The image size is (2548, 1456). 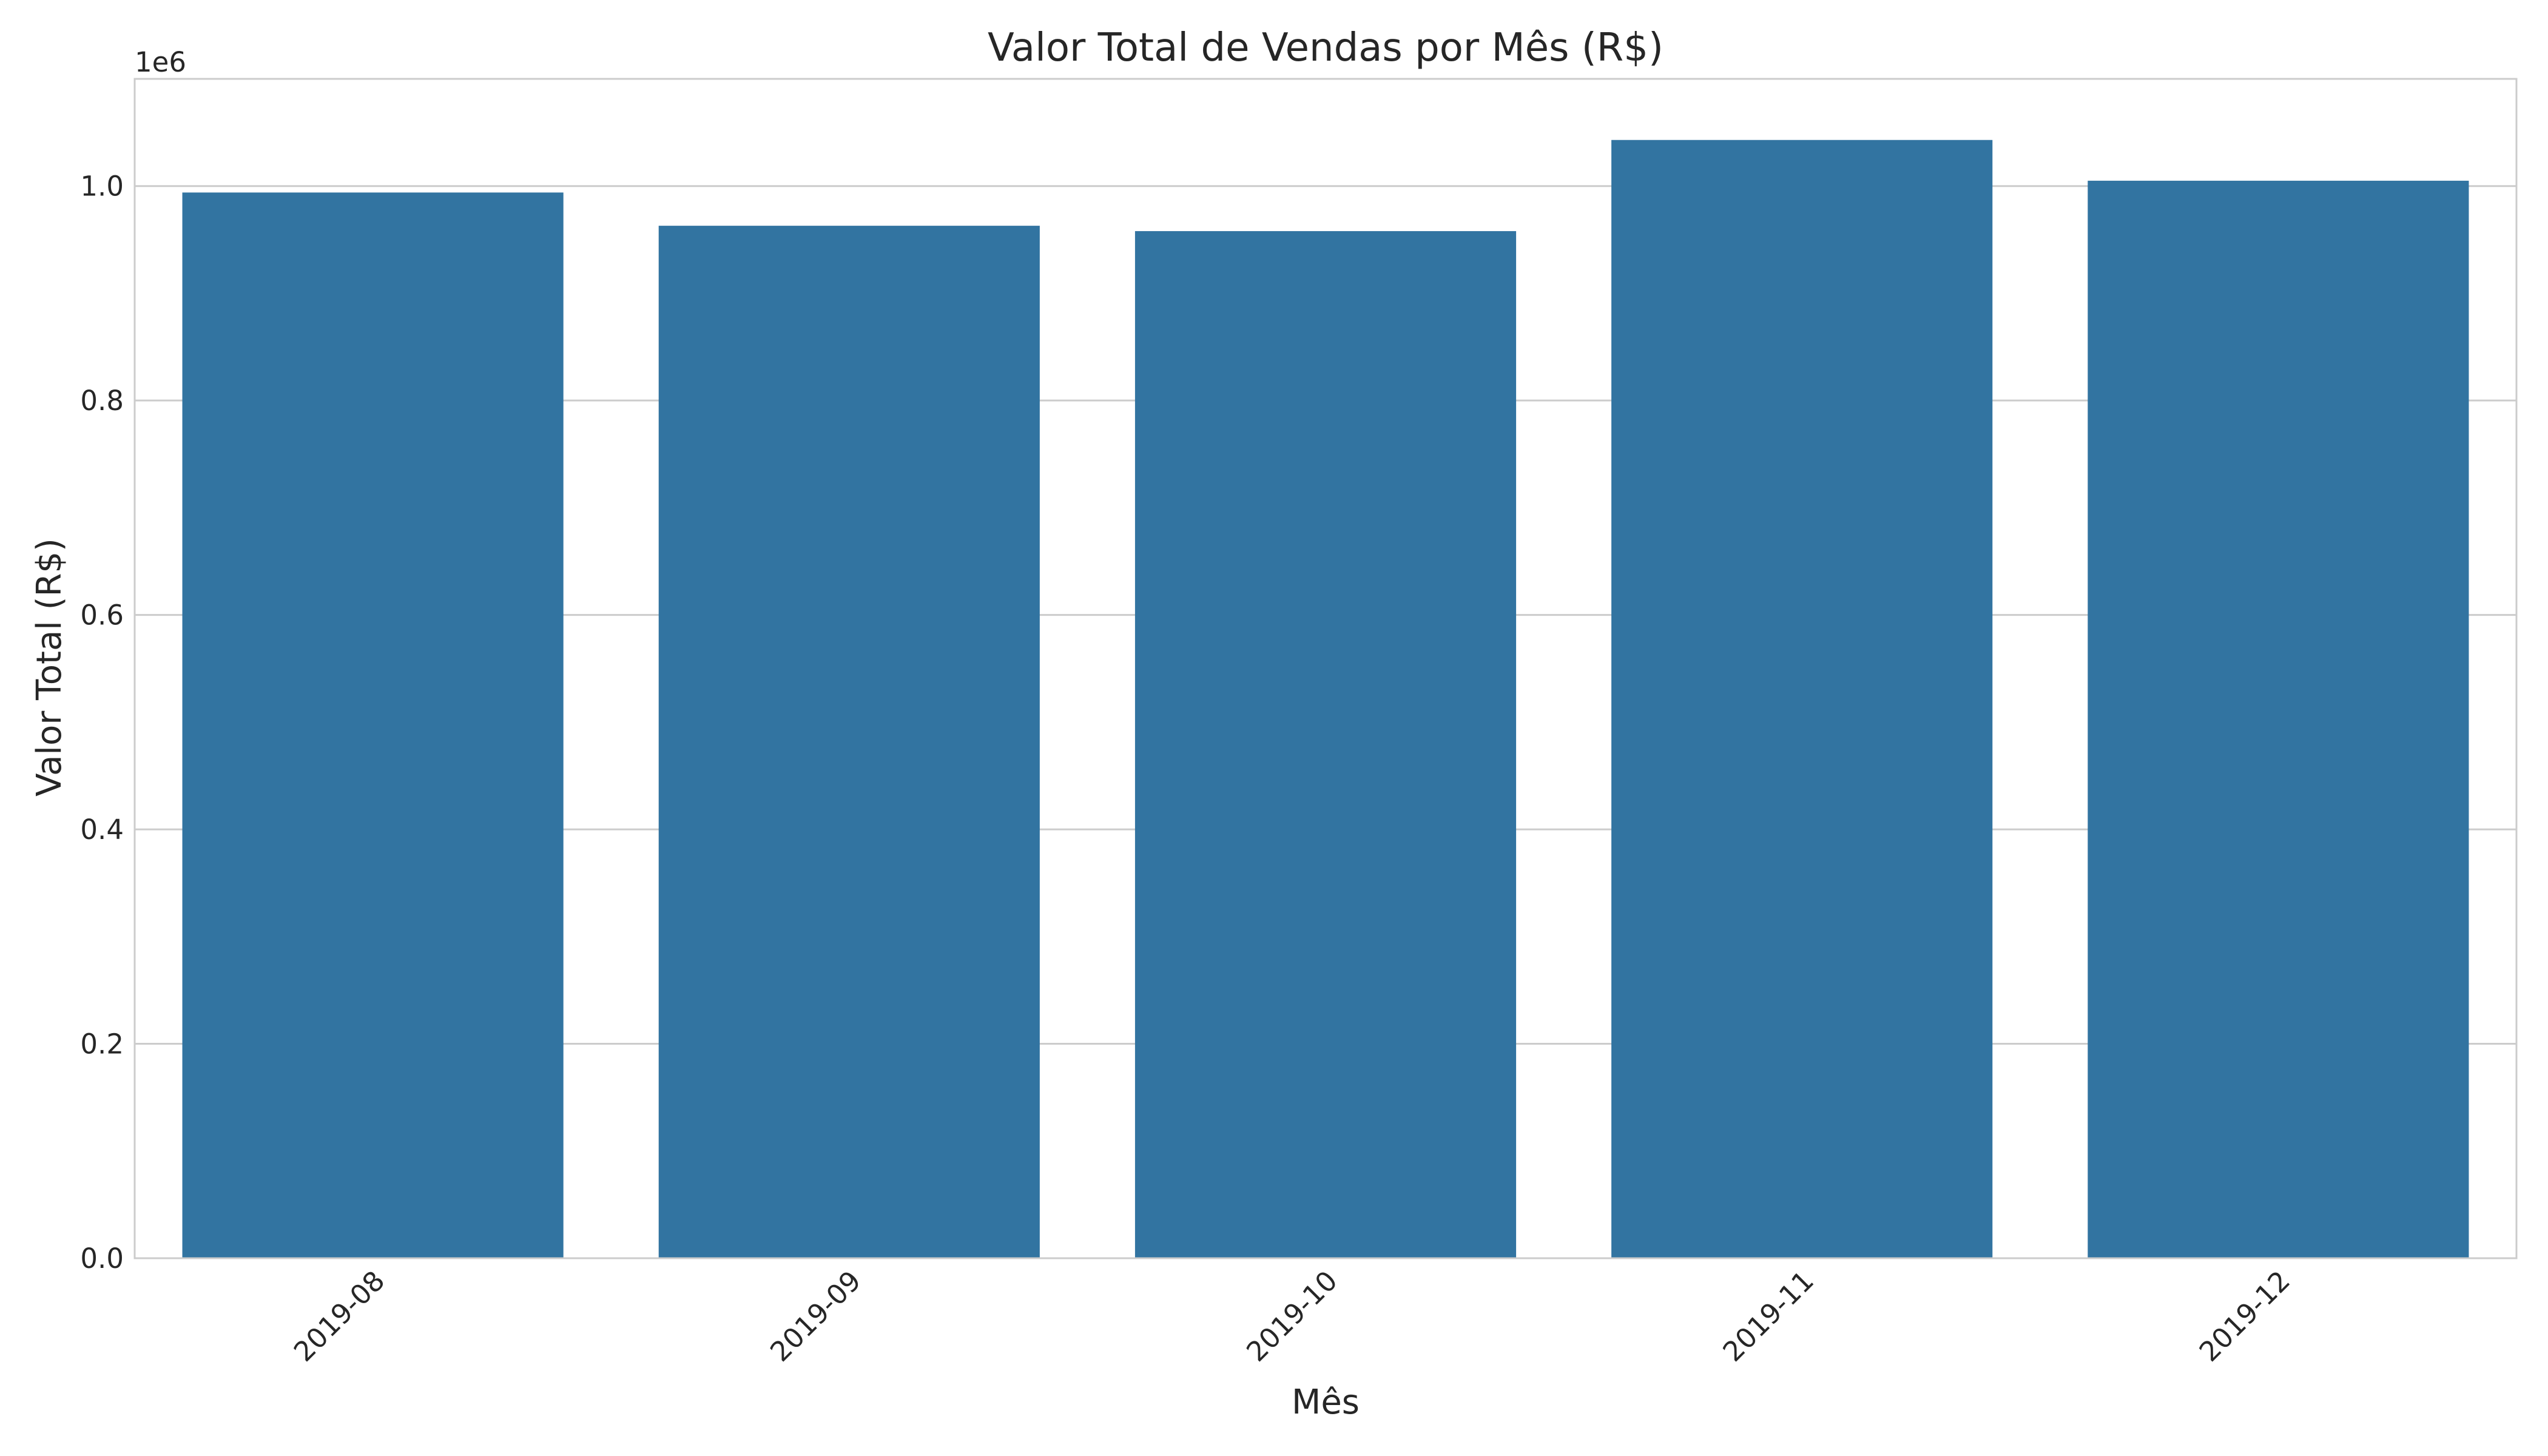 I want to click on y-tick-label: 0.6, so click(x=102, y=615).